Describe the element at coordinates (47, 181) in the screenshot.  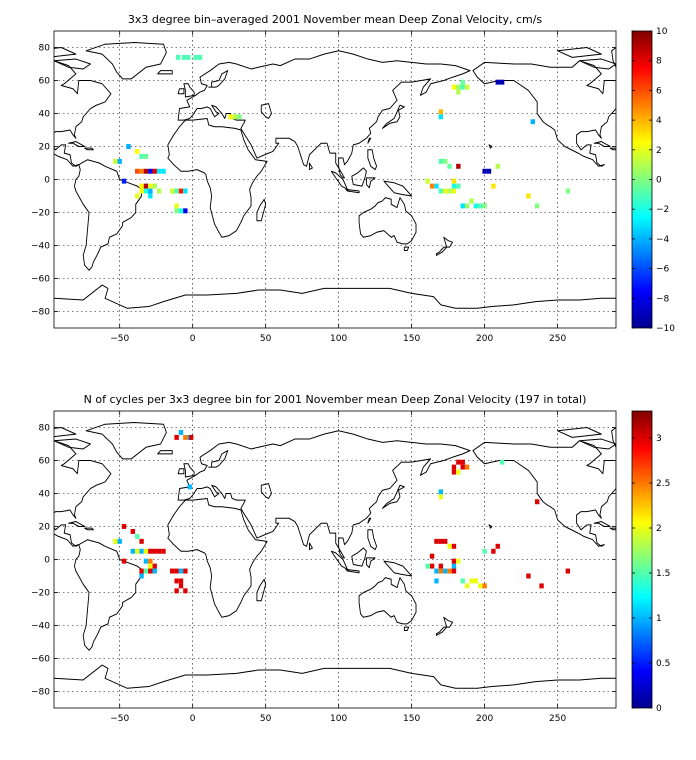
I see `y-tick-label: 0` at that location.